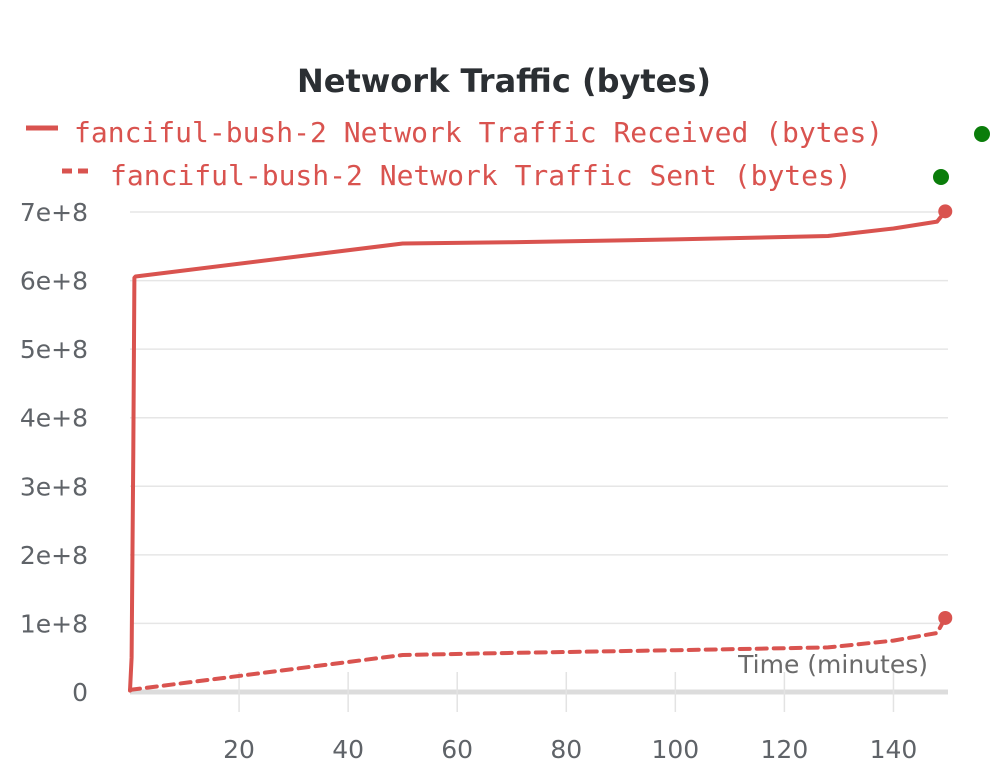 This screenshot has width=1008, height=783. Describe the element at coordinates (348, 749) in the screenshot. I see `x-tick-label: 40` at that location.